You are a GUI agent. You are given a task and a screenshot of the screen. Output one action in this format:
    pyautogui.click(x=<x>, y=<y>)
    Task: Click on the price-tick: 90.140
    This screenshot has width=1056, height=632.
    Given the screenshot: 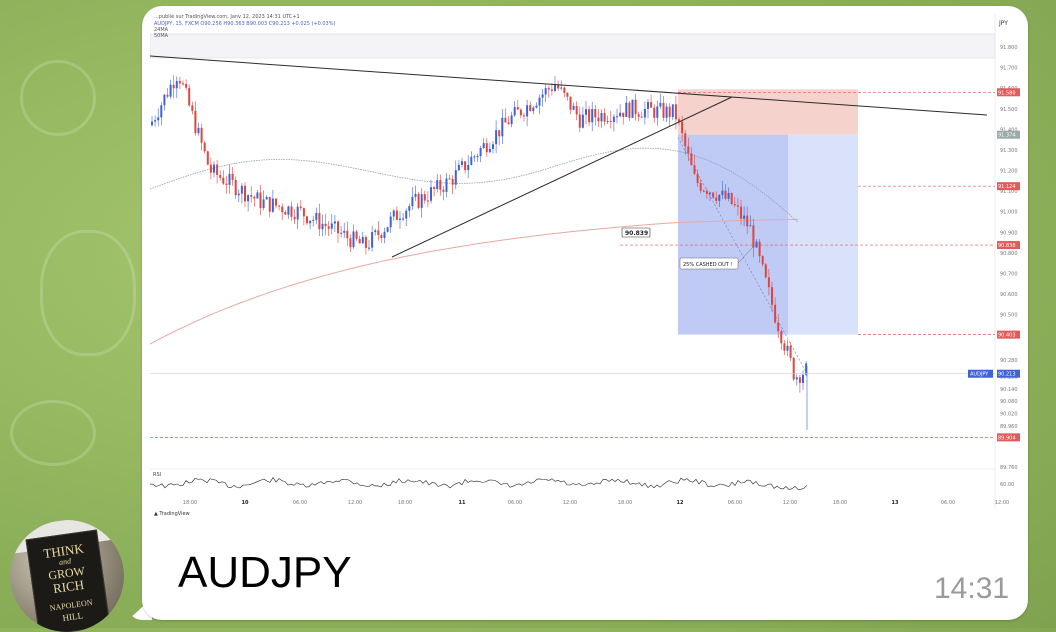 What is the action you would take?
    pyautogui.click(x=1009, y=390)
    